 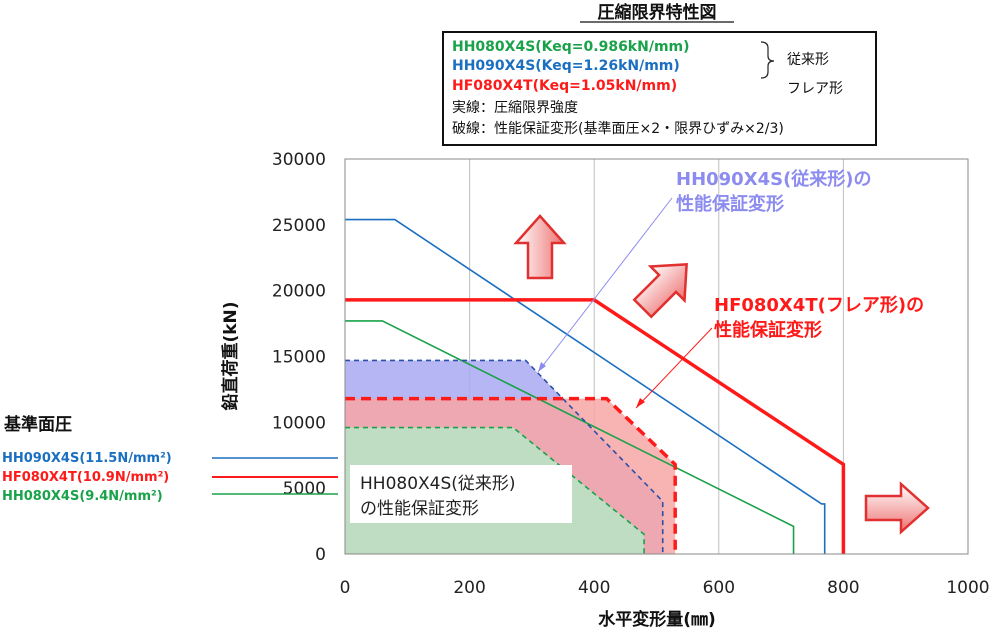 What do you see at coordinates (85, 477) in the screenshot?
I see `base-pressure-hf080: HF080X4T(10.9N/mm²)` at bounding box center [85, 477].